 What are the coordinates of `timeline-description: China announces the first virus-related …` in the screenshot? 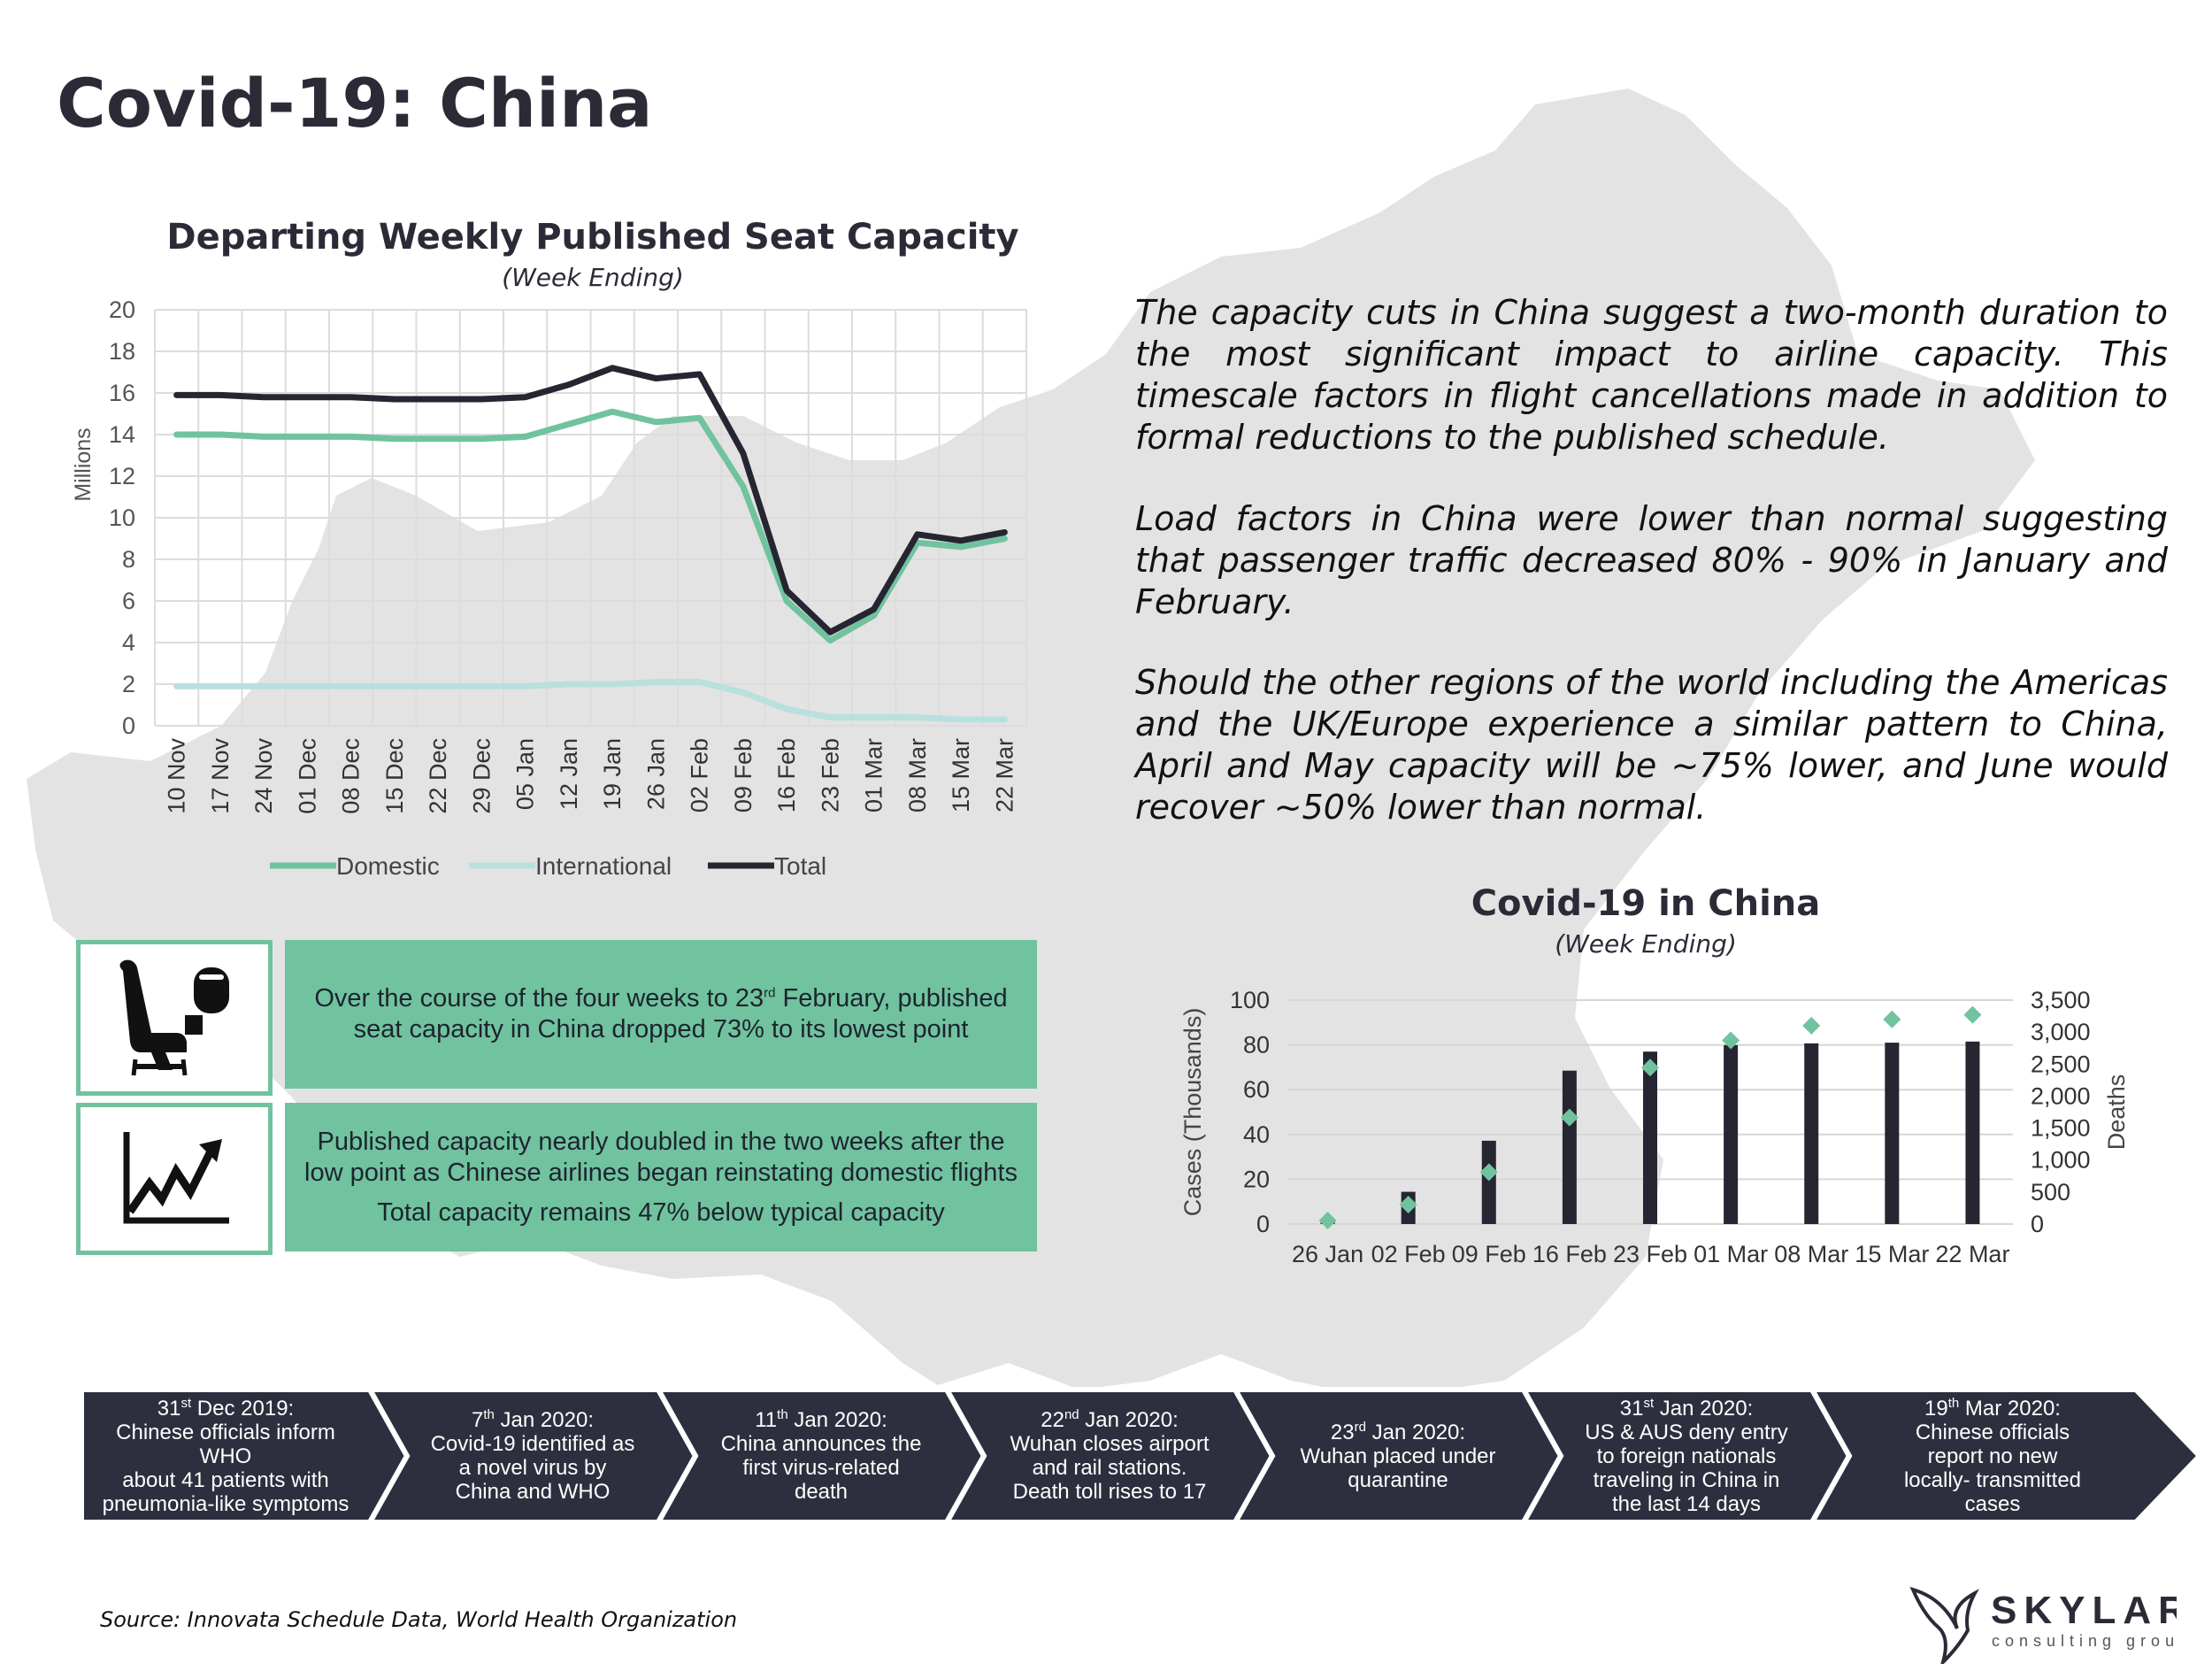 It's located at (821, 1468).